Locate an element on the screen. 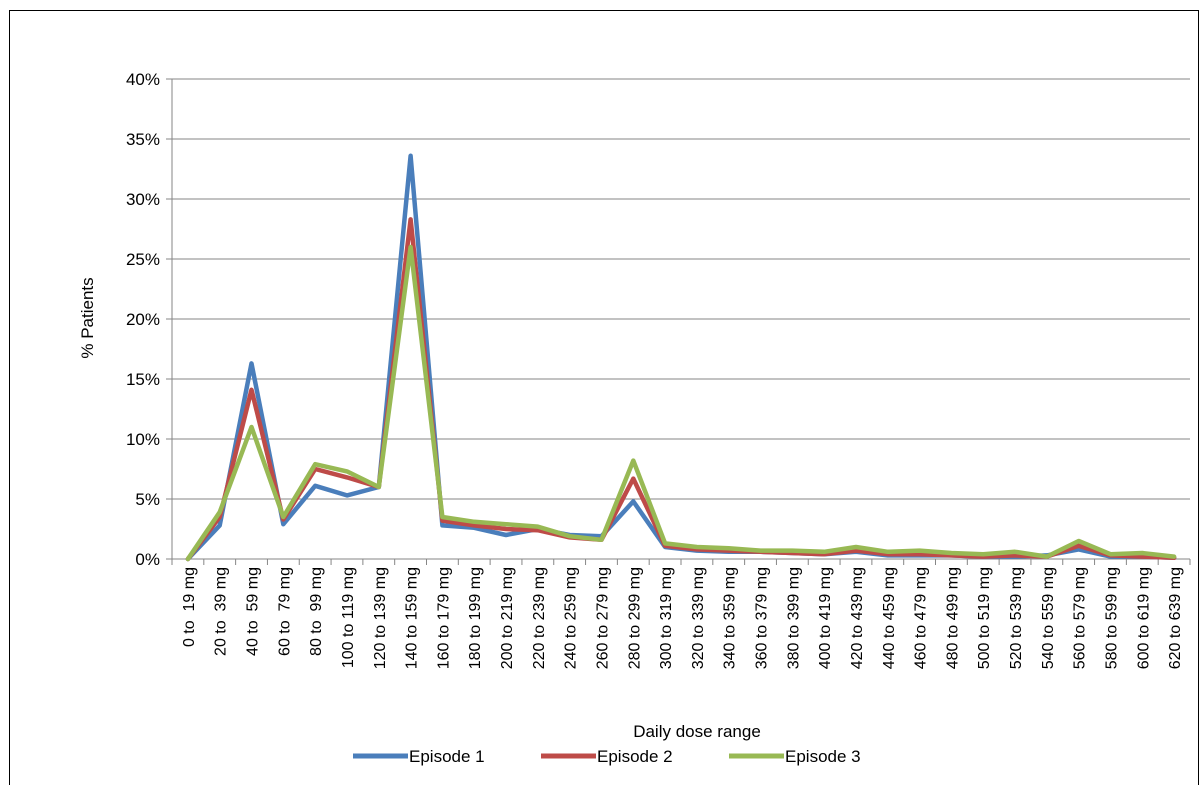  x-tick-label: 220 to 239 mg is located at coordinates (539, 618).